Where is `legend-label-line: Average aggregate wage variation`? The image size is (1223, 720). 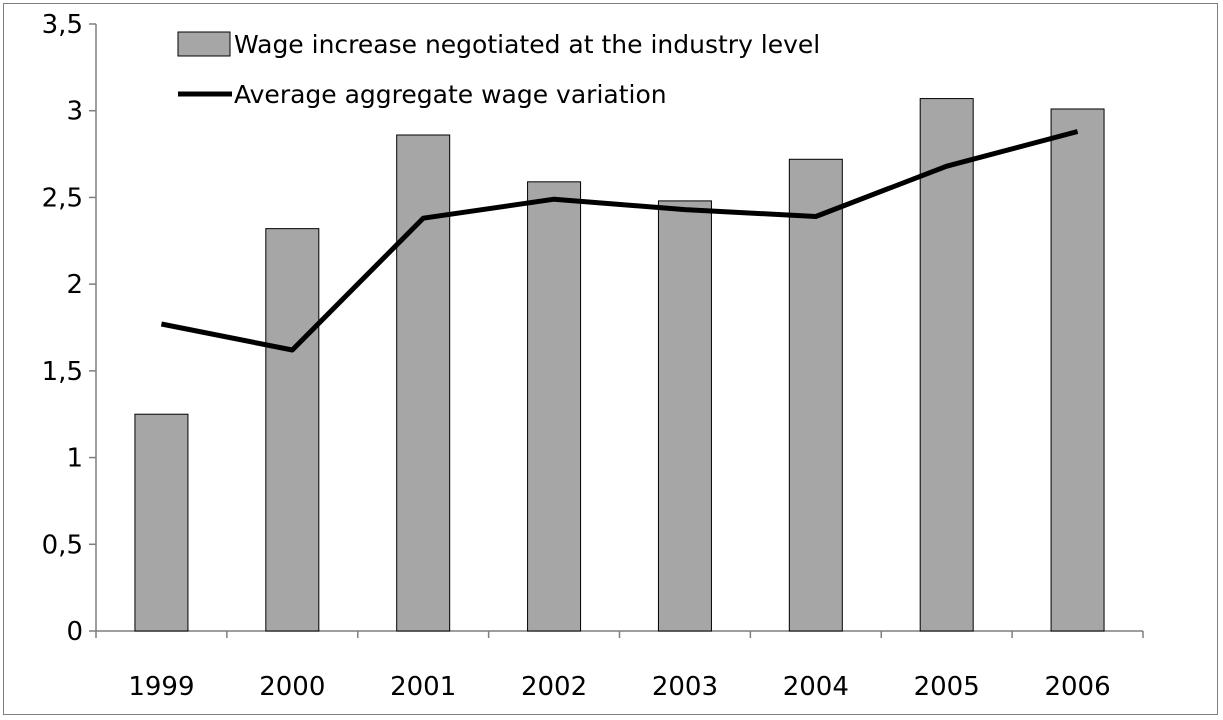 legend-label-line: Average aggregate wage variation is located at coordinates (450, 94).